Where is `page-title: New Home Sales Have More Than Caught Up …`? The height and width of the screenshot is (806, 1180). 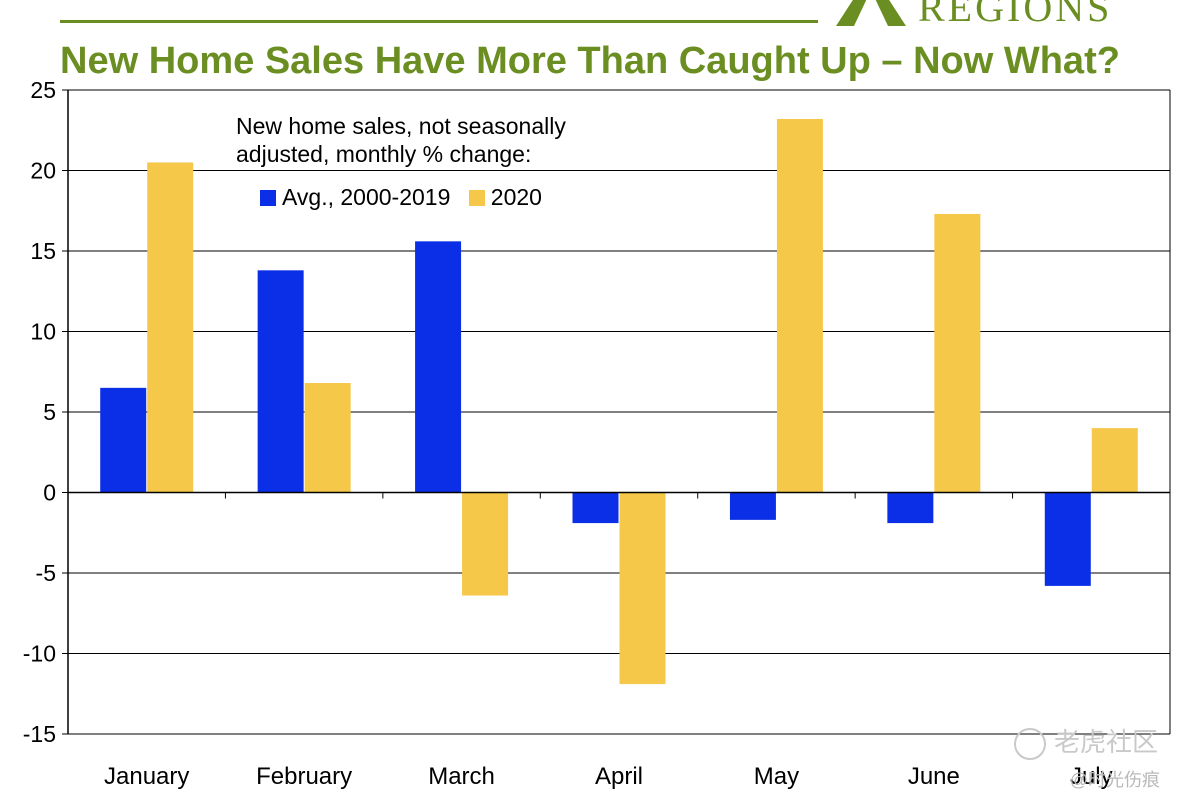
page-title: New Home Sales Have More Than Caught Up … is located at coordinates (590, 61).